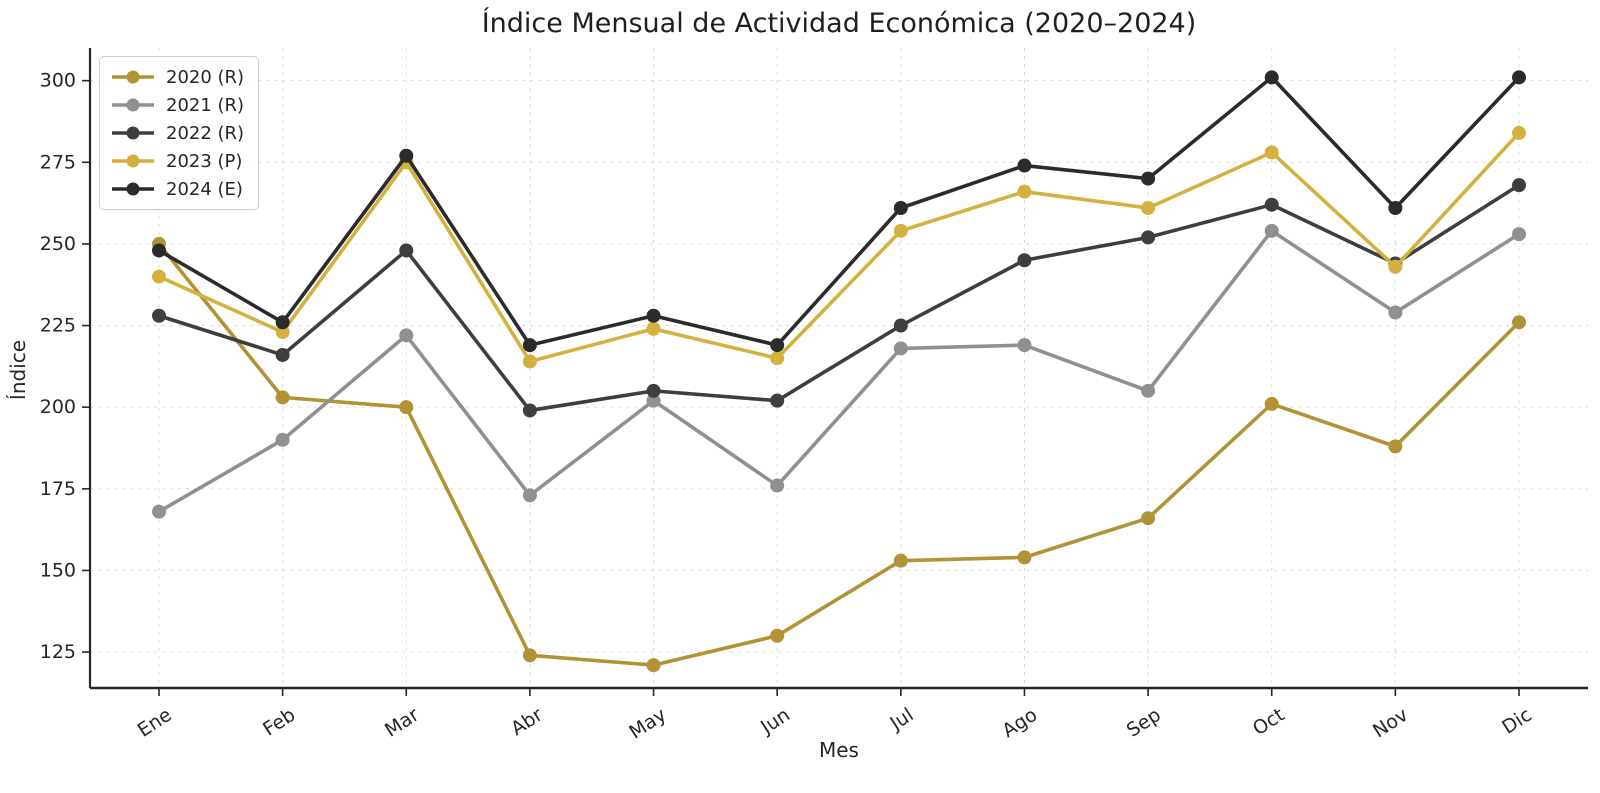  Describe the element at coordinates (58, 570) in the screenshot. I see `y-tick-label: 150` at that location.